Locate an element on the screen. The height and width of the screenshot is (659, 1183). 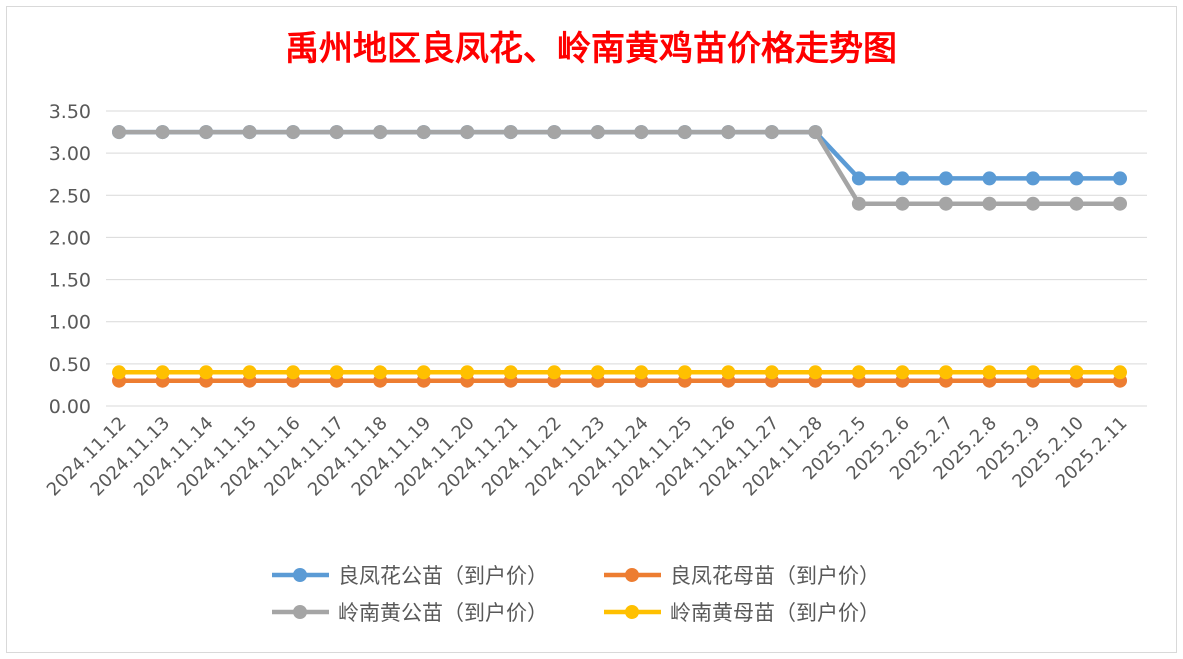
y-tick-label: 3.50 is located at coordinates (70, 112).